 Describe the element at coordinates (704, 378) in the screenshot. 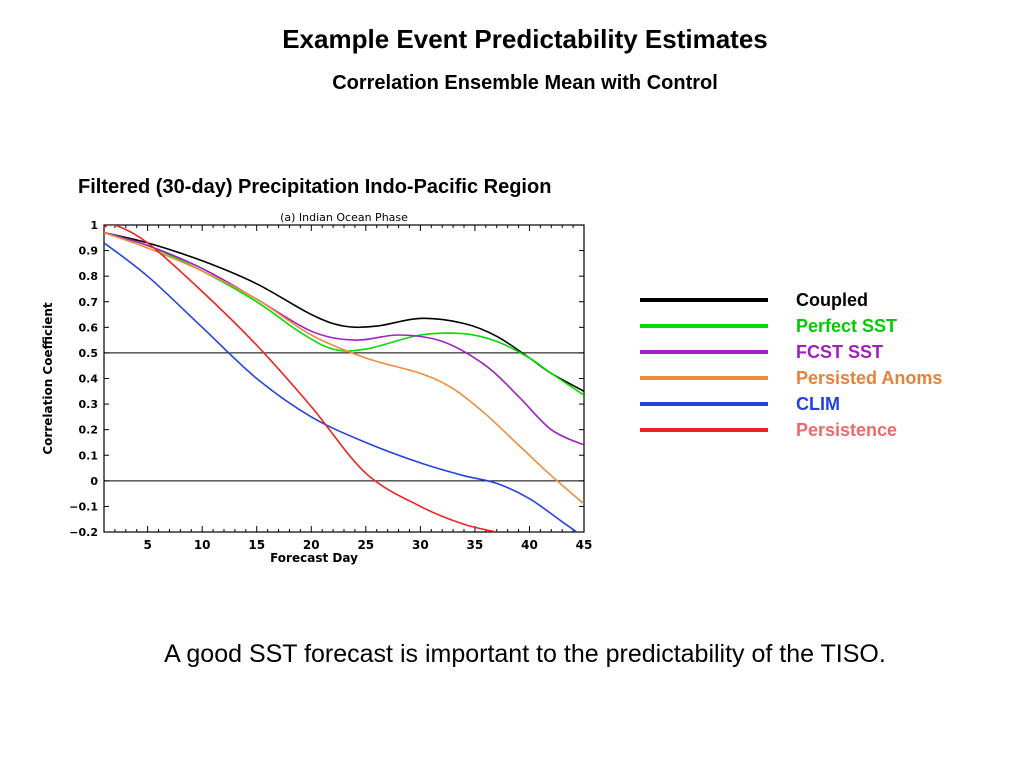

I see `legend-swatch-persisted-anoms` at that location.